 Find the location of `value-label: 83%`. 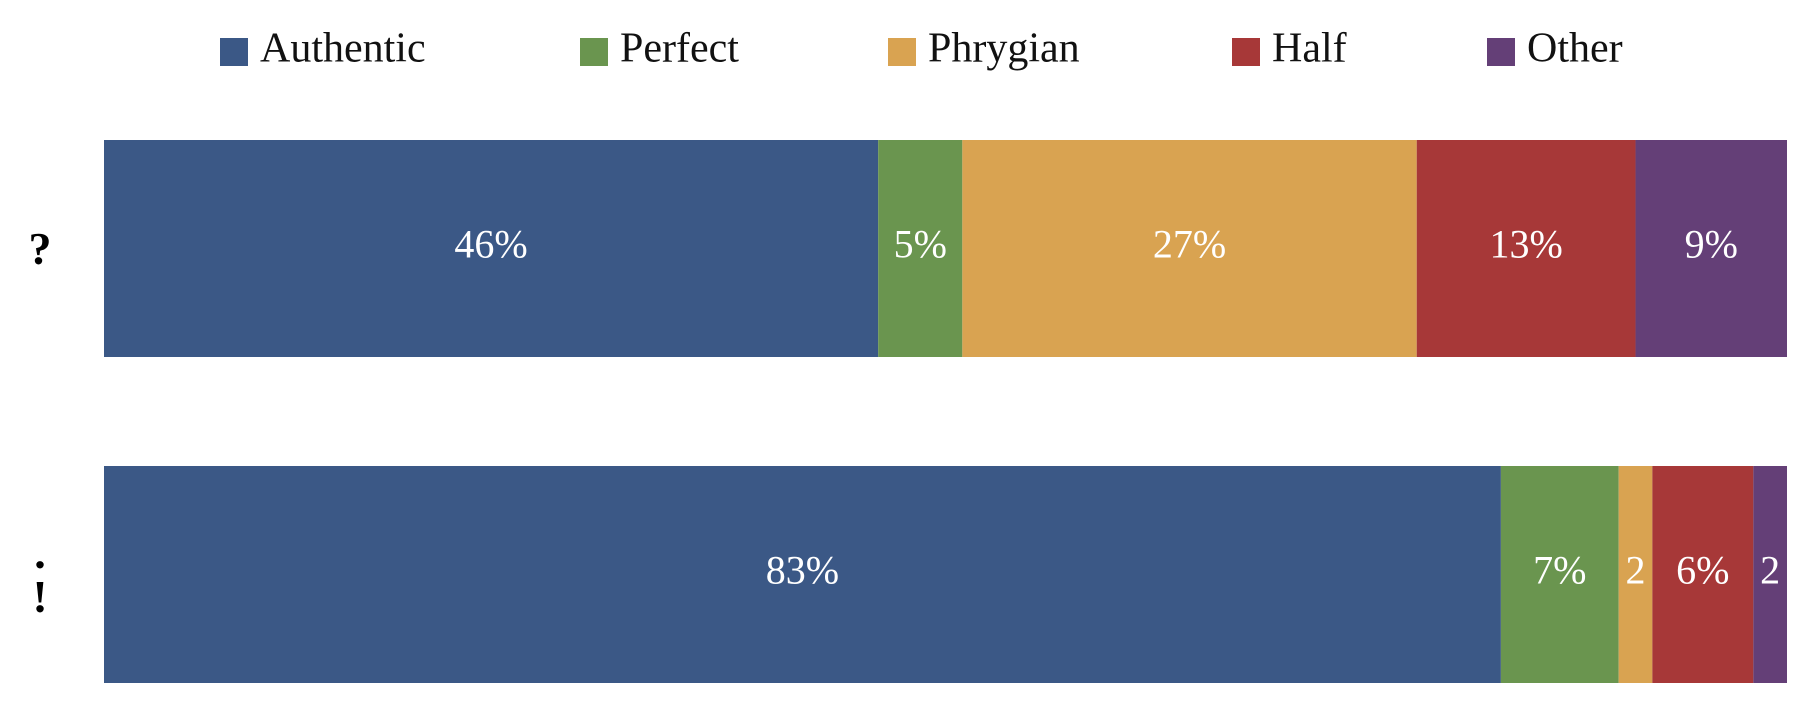

value-label: 83% is located at coordinates (802, 570).